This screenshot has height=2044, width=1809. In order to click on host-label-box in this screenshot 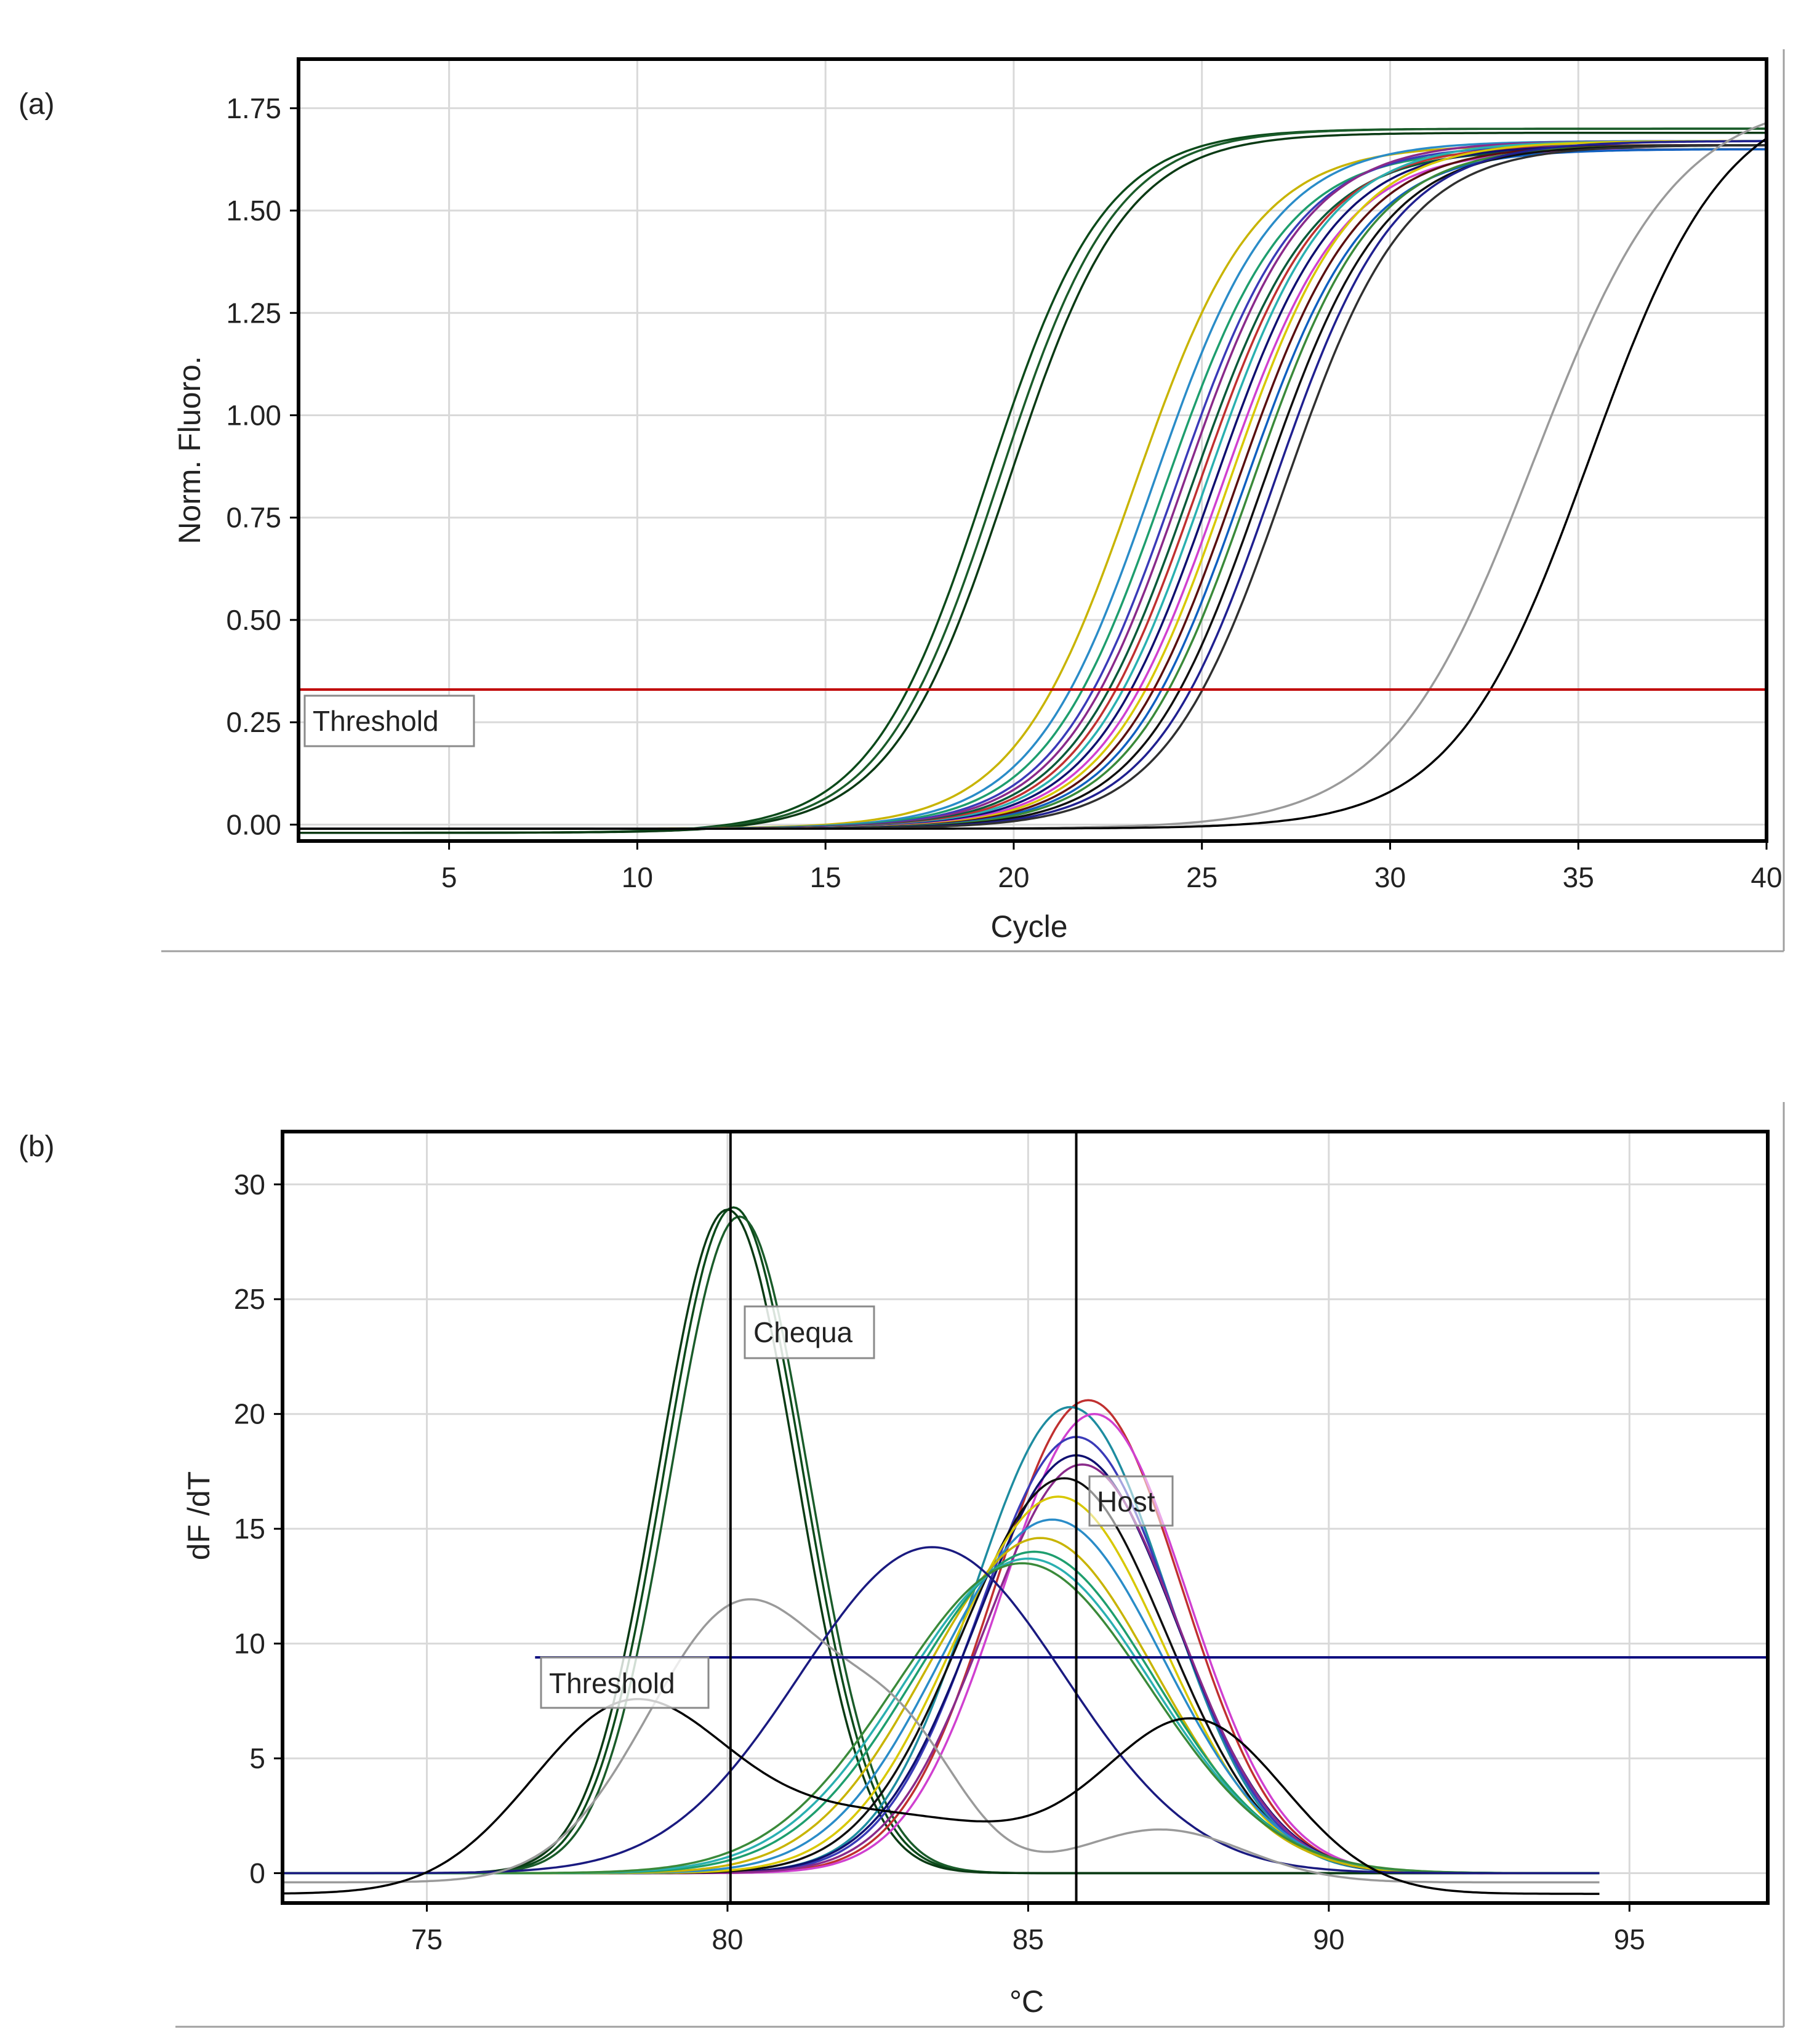, I will do `click(1131, 1501)`.